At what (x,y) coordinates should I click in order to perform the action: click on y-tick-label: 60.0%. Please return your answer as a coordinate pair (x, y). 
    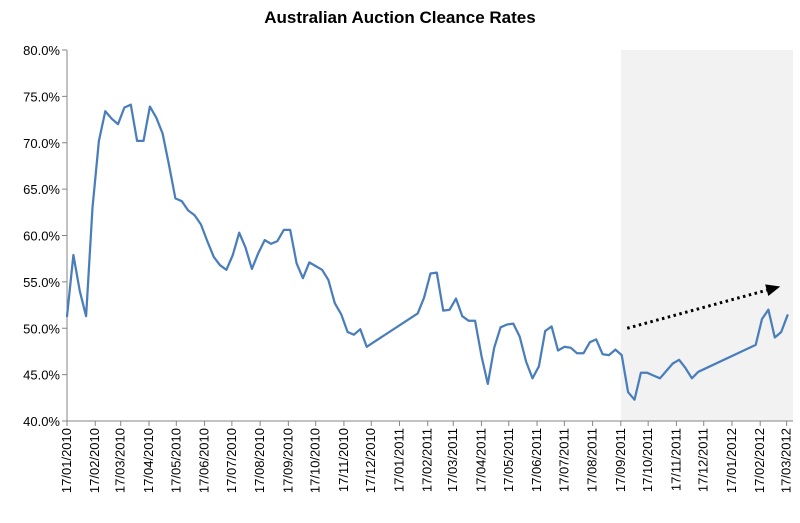
    Looking at the image, I should click on (41, 236).